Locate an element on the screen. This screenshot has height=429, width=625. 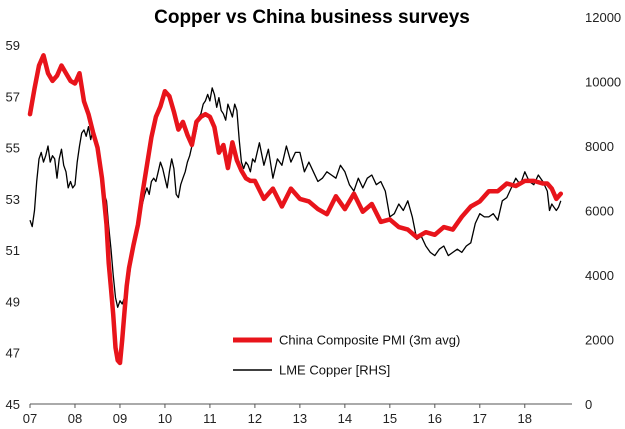
left-axis-tick-label: 53 is located at coordinates (13, 199).